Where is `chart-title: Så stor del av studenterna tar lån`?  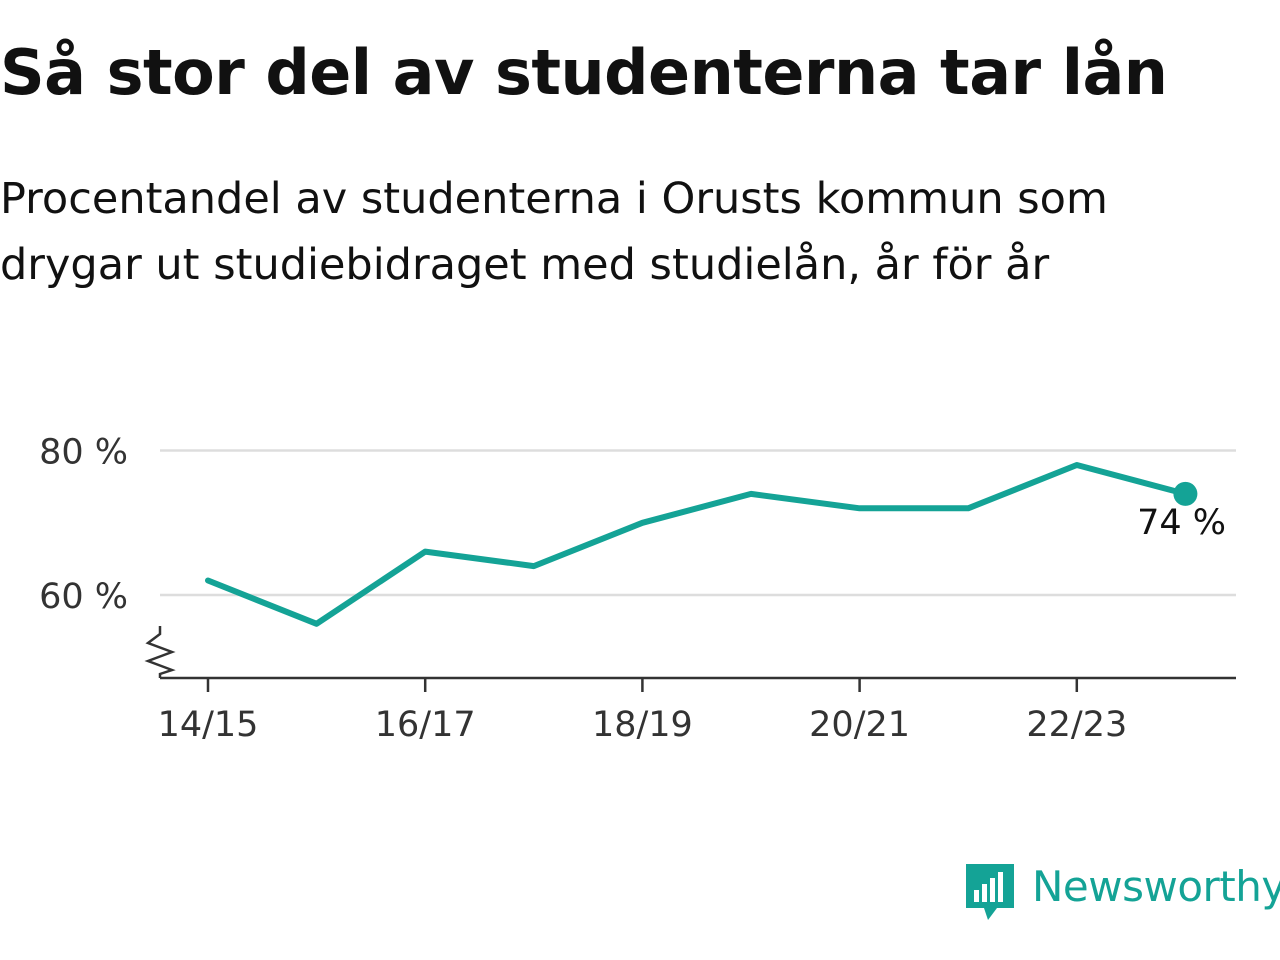 chart-title: Så stor del av studenterna tar lån is located at coordinates (584, 72).